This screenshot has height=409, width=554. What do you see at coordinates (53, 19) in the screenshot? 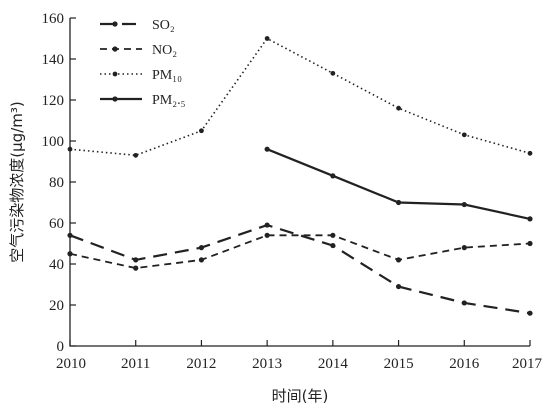
I see `y-tick-label: 160` at bounding box center [53, 19].